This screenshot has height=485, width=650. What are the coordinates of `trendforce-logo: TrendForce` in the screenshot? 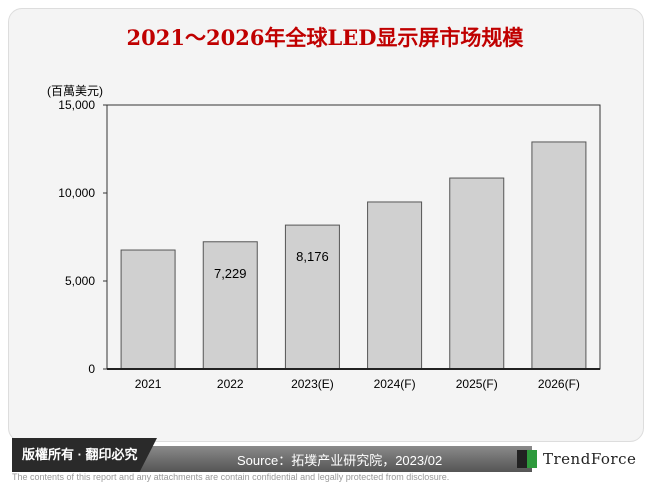 It's located at (576, 459).